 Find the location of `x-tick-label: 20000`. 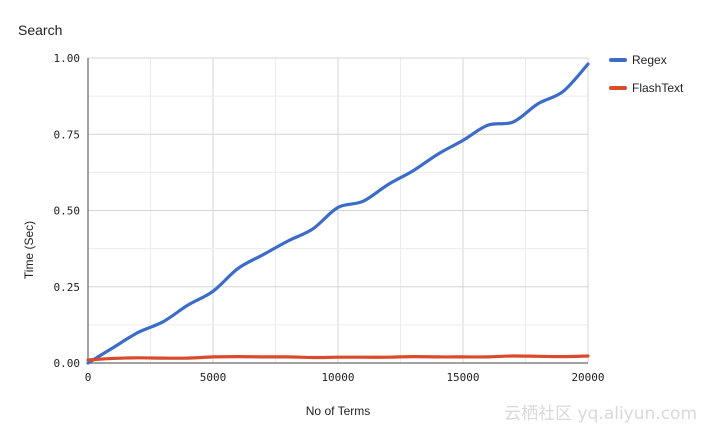

x-tick-label: 20000 is located at coordinates (587, 377).